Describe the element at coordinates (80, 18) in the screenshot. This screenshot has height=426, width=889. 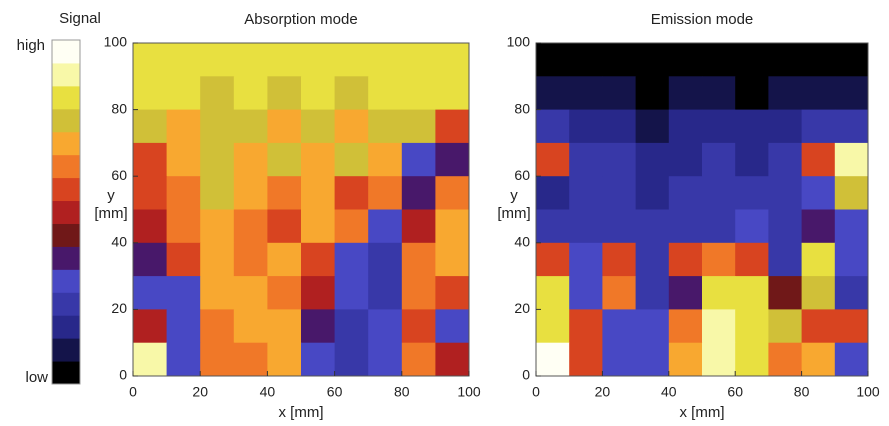
I see `colorbar-title: Signal` at that location.